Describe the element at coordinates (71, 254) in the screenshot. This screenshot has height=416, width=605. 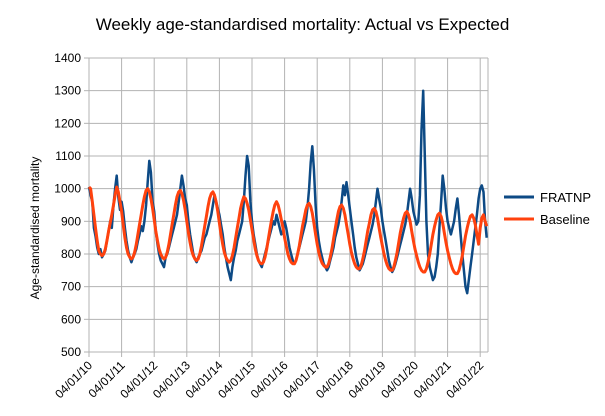
I see `y-tick-label: 800` at that location.